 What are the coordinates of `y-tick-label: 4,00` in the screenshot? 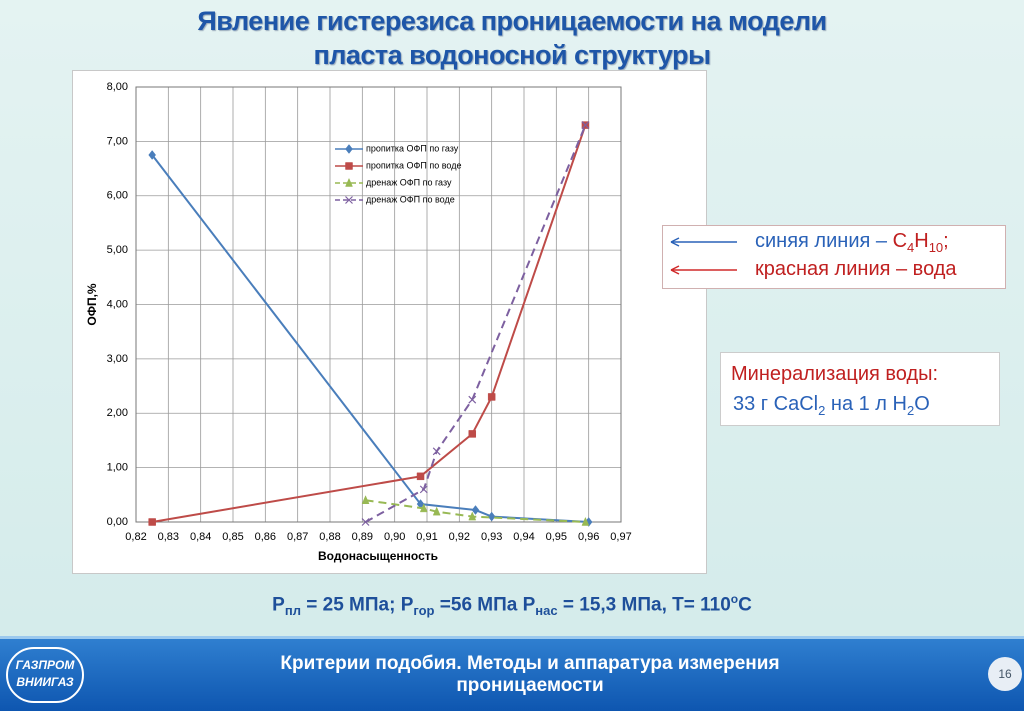 It's located at (117, 304).